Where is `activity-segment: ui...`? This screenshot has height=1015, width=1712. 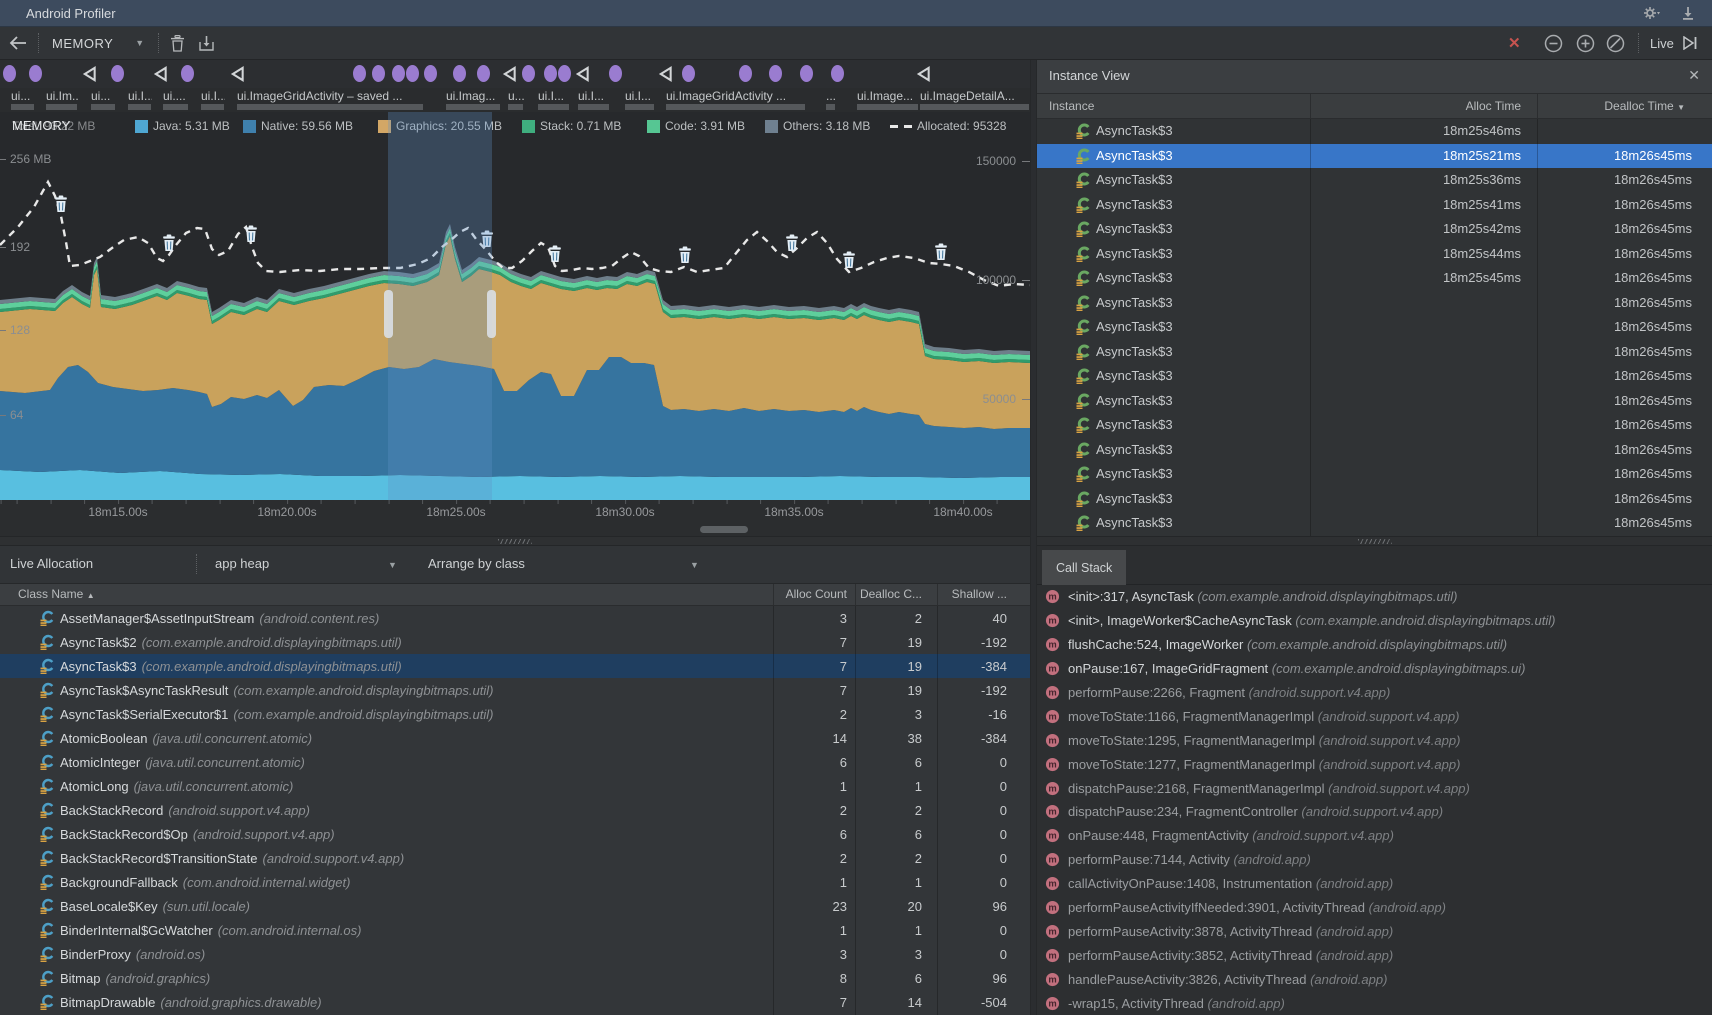
activity-segment: ui... is located at coordinates (103, 100).